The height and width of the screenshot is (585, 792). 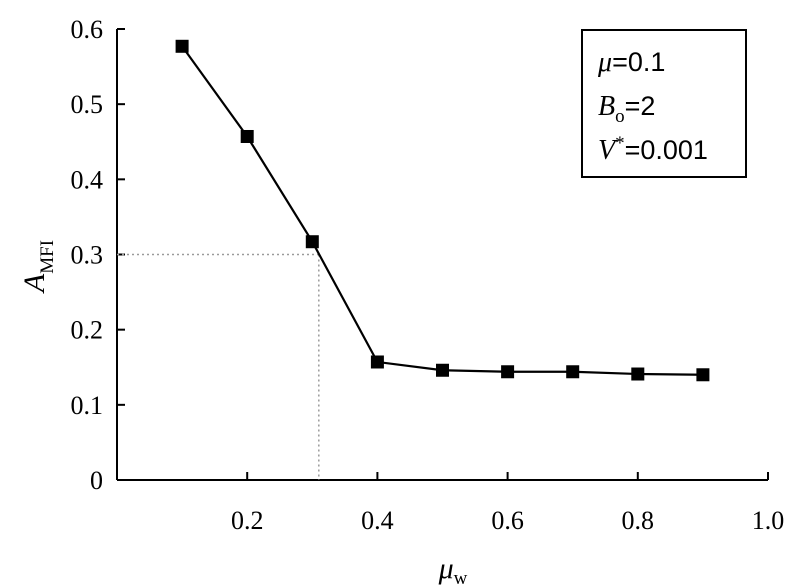 What do you see at coordinates (87, 104) in the screenshot?
I see `y-tick-label: 0.5` at bounding box center [87, 104].